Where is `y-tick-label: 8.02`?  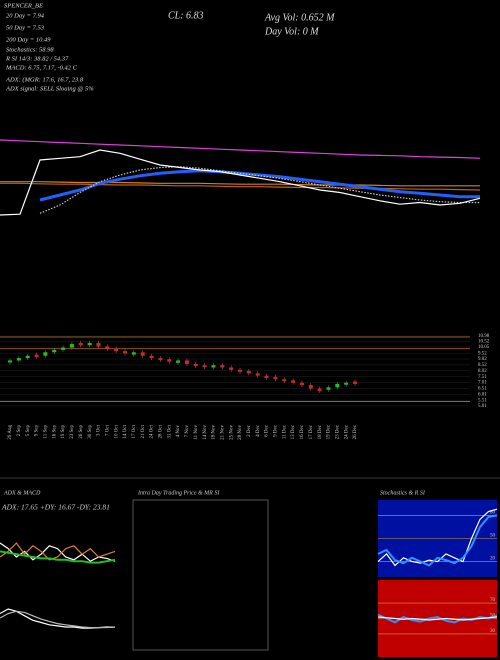
y-tick-label: 8.02 is located at coordinates (482, 371).